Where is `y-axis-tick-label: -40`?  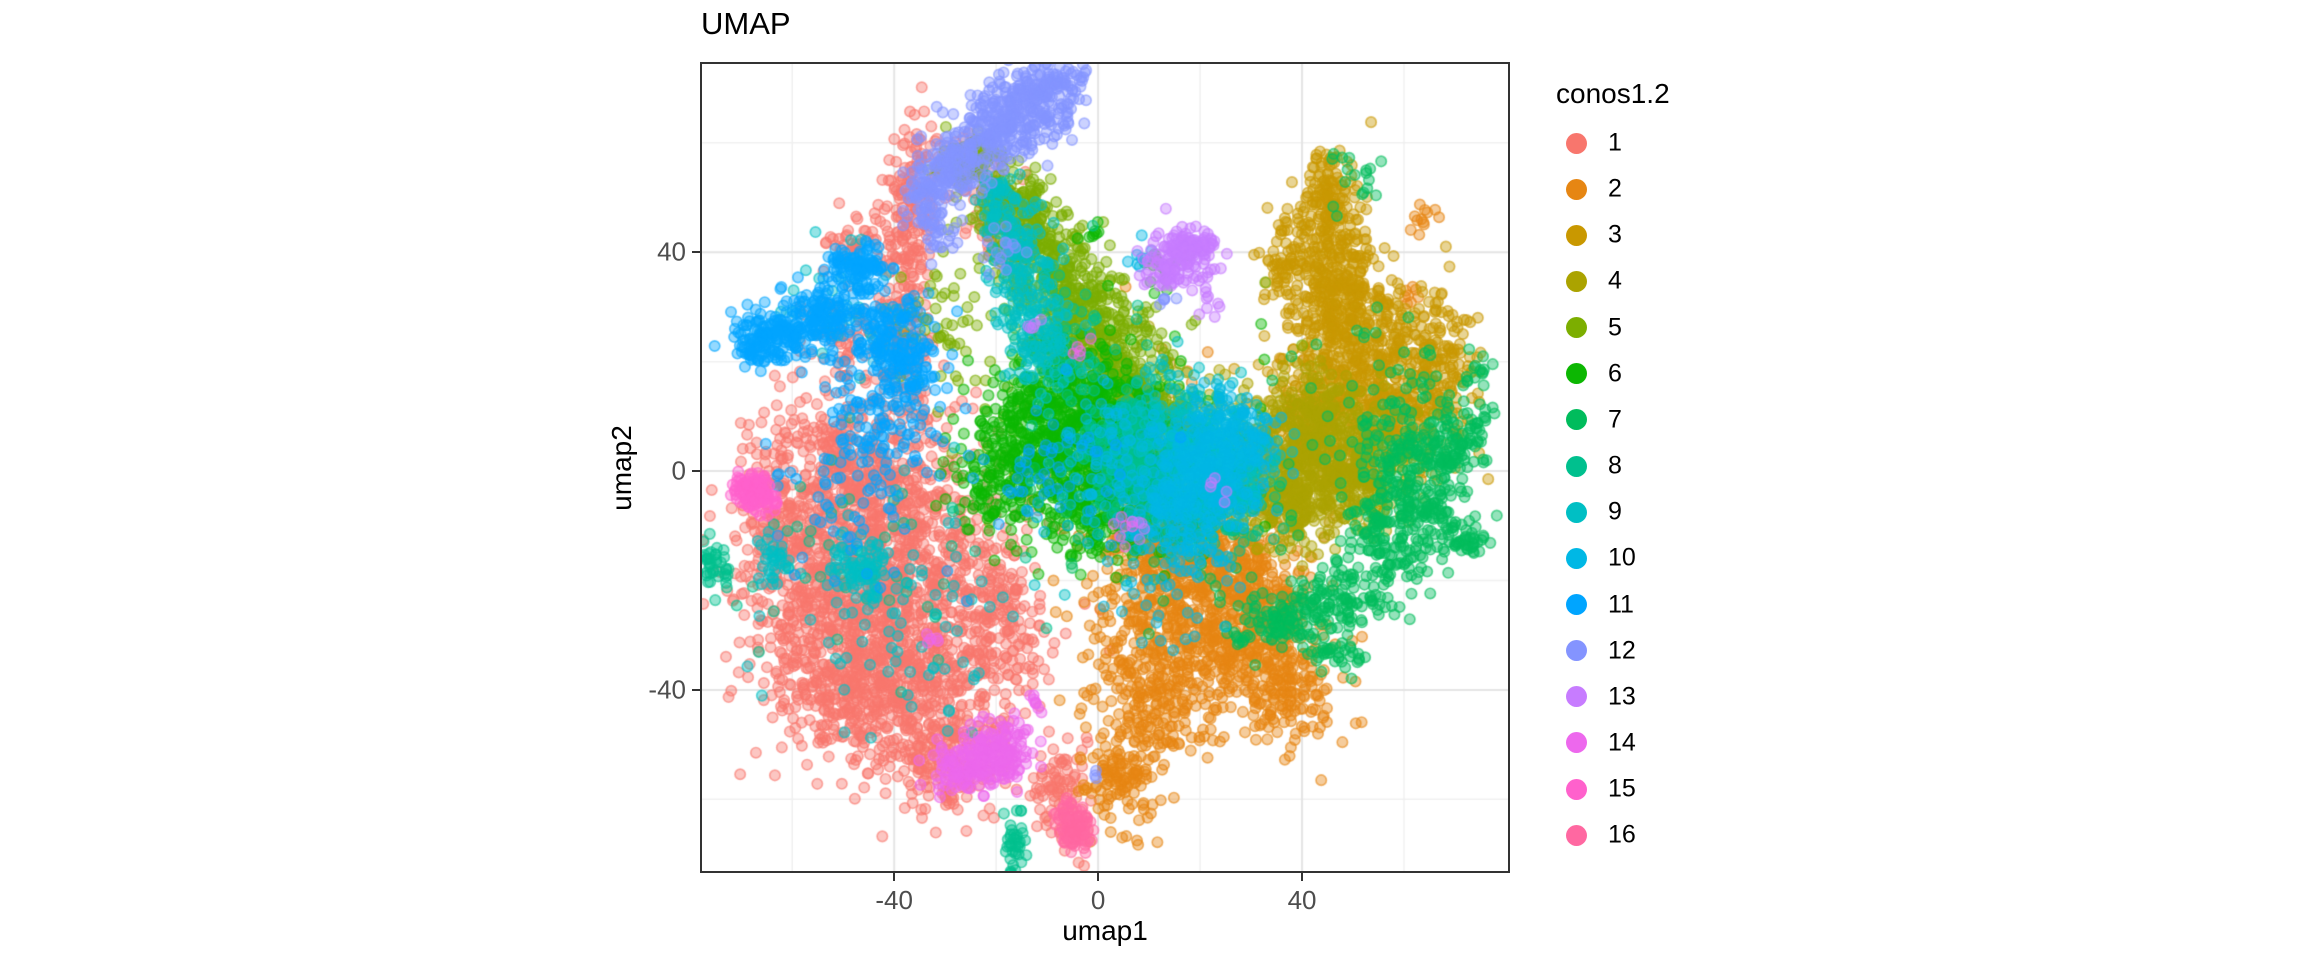 y-axis-tick-label: -40 is located at coordinates (667, 689).